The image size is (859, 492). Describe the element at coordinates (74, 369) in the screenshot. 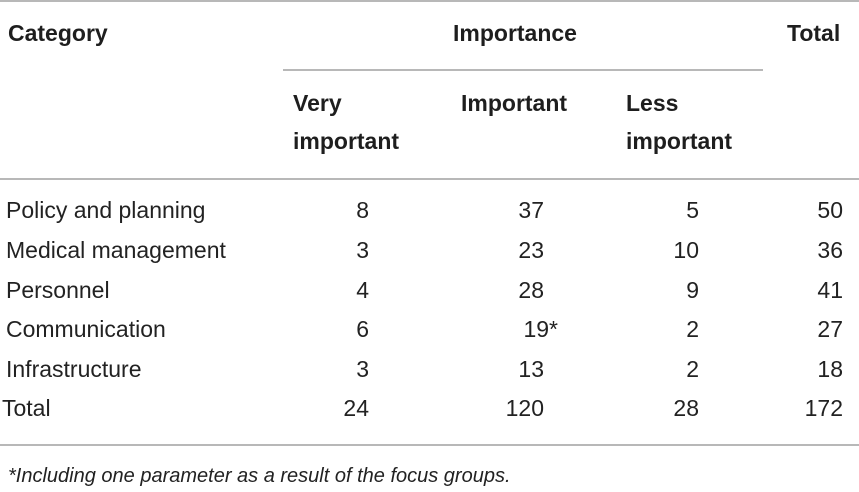

I see `table-row-category: Infrastructure` at that location.